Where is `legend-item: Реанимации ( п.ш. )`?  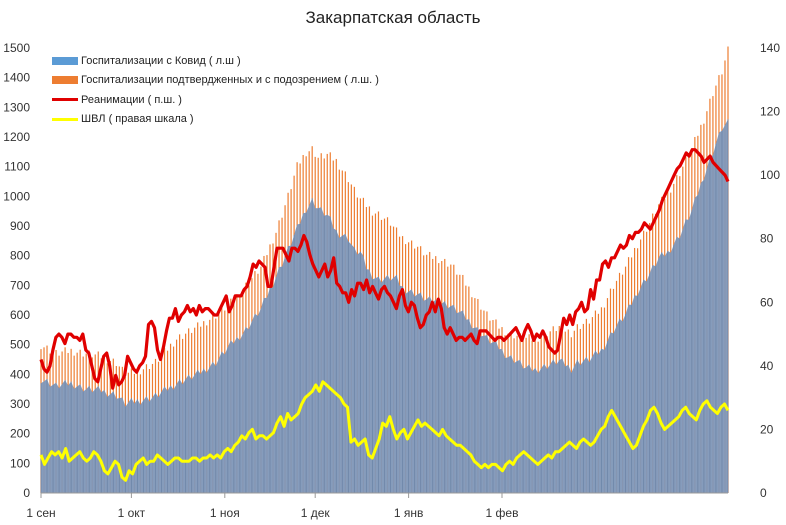
legend-item: Реанимации ( п.ш. ) is located at coordinates (215, 100).